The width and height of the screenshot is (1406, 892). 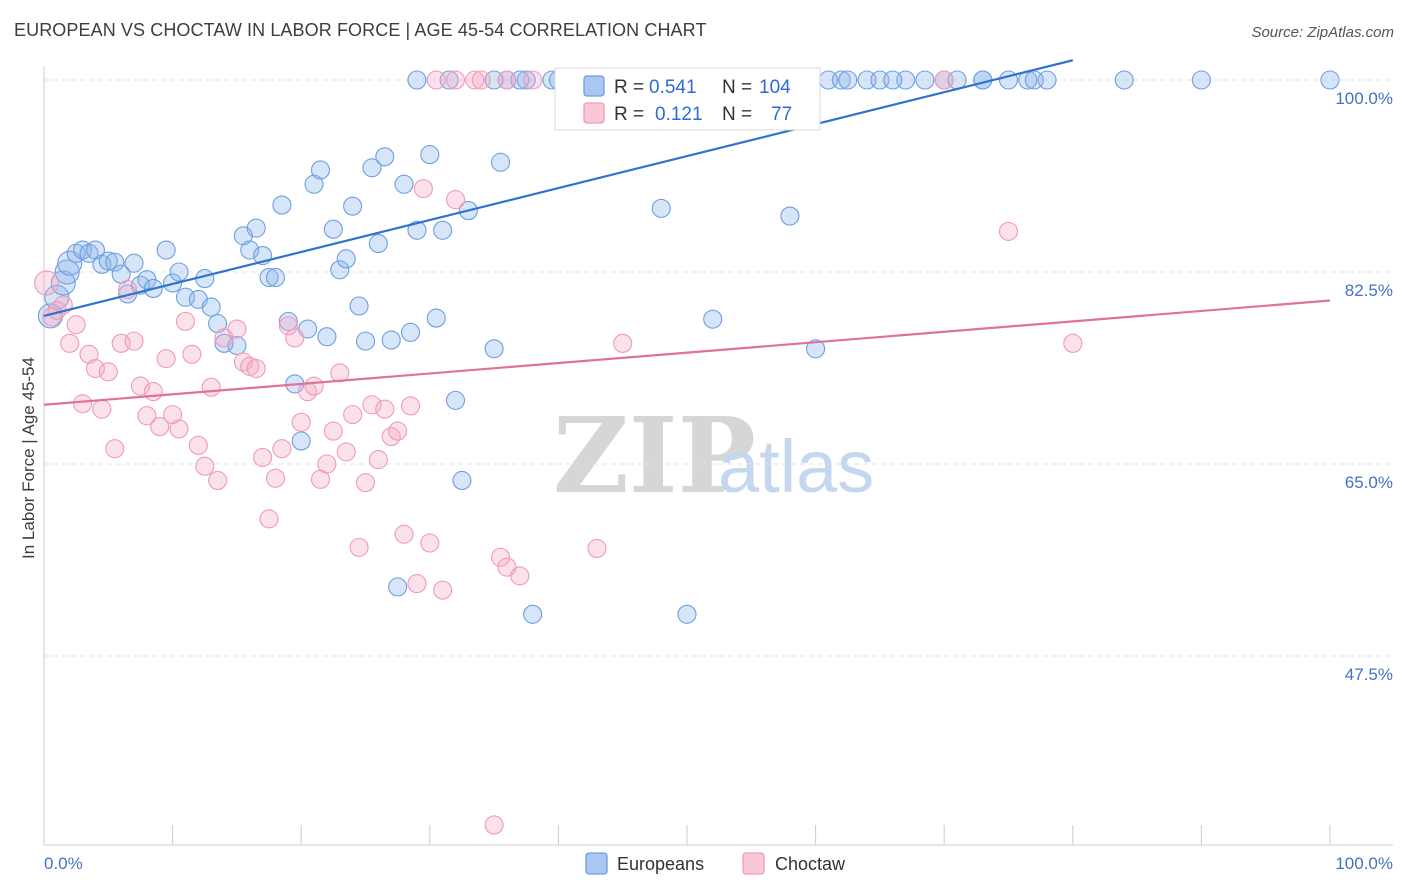 I want to click on watermark-atlas: atlas, so click(x=796, y=466).